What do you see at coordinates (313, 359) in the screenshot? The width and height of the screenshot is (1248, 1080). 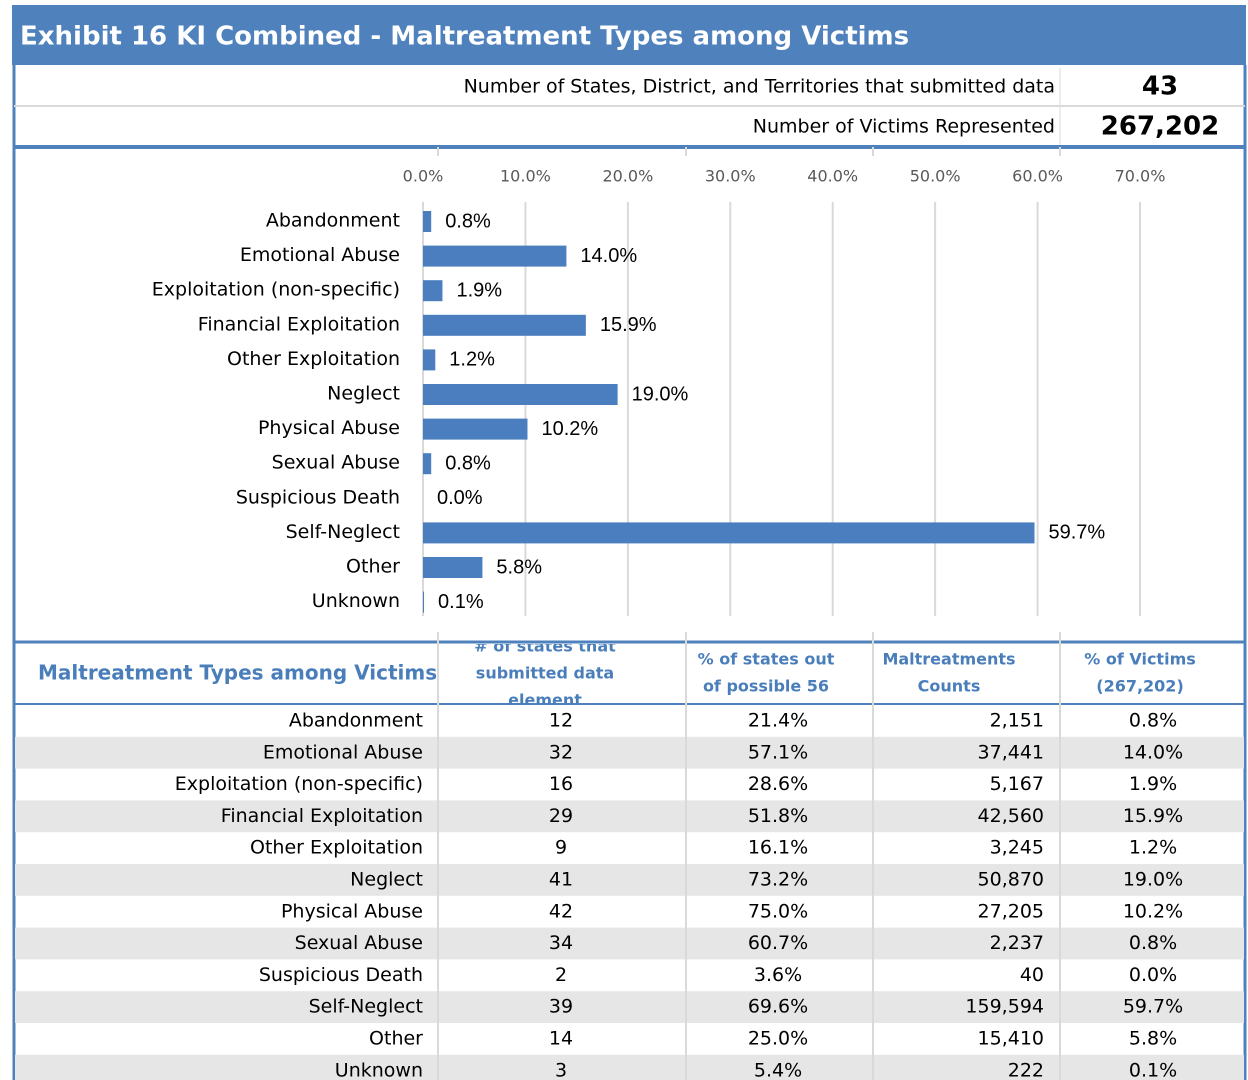 I see `category-label: Other Exploitation` at bounding box center [313, 359].